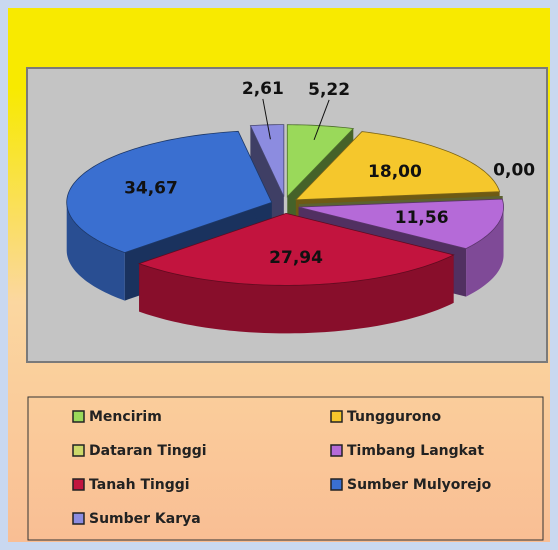  What do you see at coordinates (125, 417) in the screenshot?
I see `legend-label: Mencirim` at bounding box center [125, 417].